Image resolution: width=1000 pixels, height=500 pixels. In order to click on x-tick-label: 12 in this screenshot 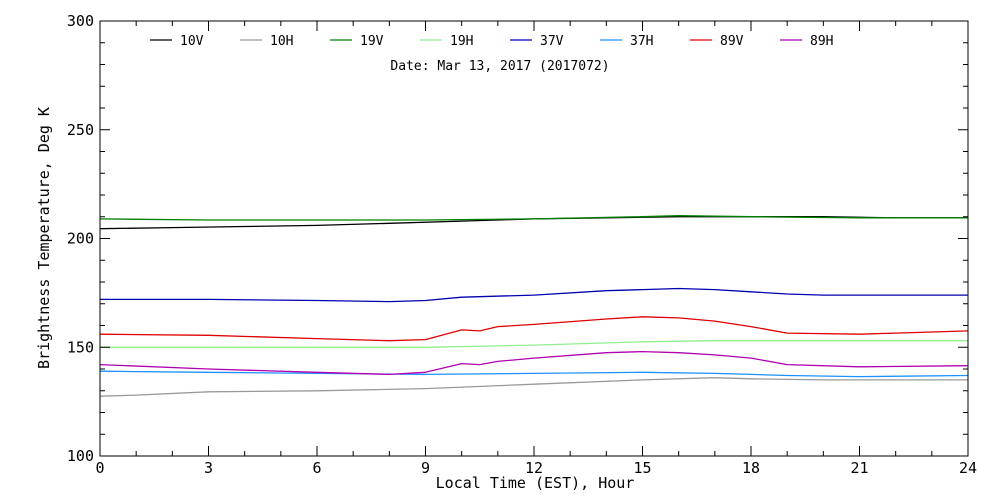, I will do `click(534, 468)`.